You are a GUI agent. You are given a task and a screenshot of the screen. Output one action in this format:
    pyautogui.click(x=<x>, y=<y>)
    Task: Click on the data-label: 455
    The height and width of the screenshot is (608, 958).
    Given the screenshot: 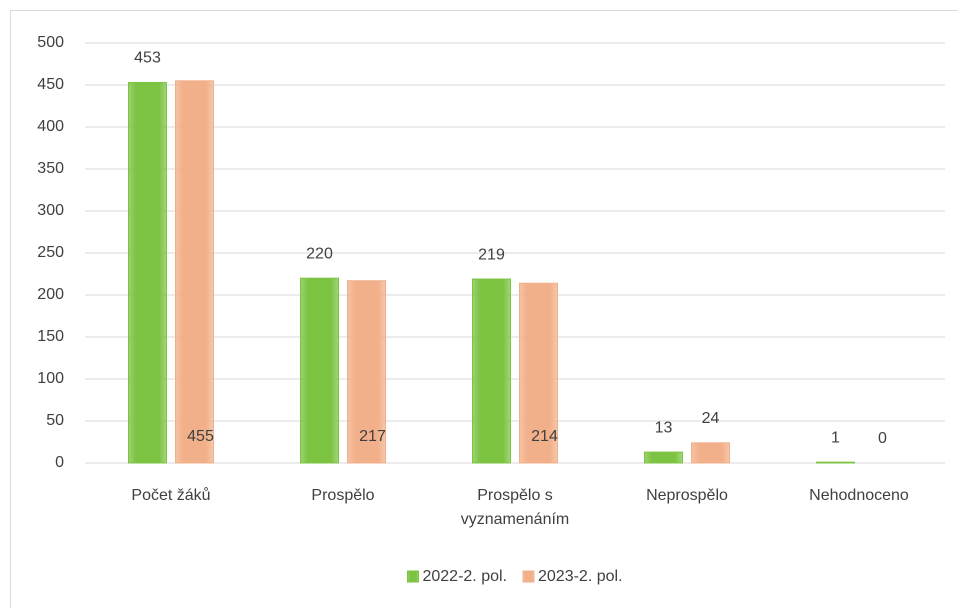 What is the action you would take?
    pyautogui.click(x=200, y=436)
    